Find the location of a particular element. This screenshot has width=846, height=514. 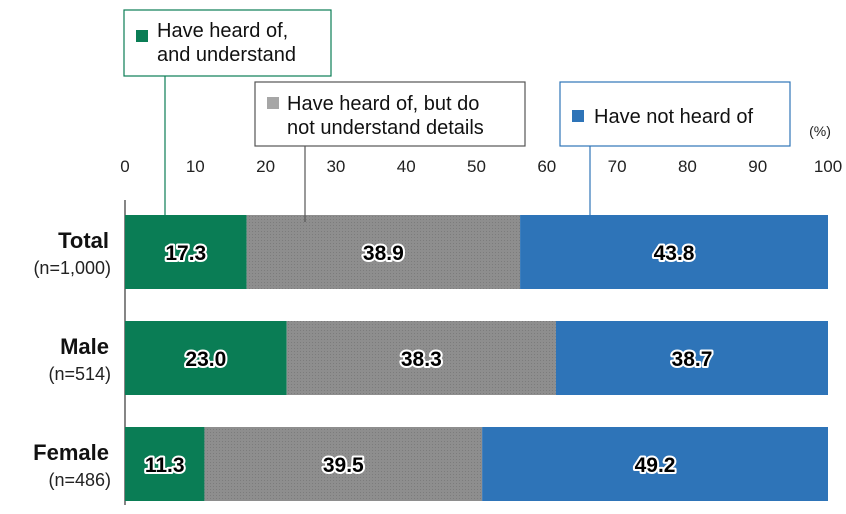

x-tick-label-10: 10 is located at coordinates (195, 166).